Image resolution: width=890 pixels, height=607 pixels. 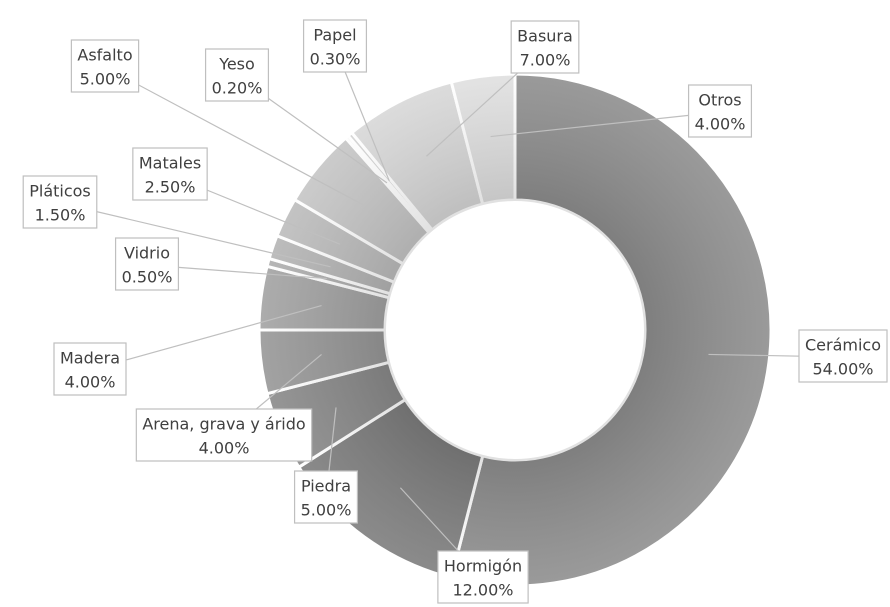 What do you see at coordinates (483, 566) in the screenshot?
I see `label-name: Hormigón` at bounding box center [483, 566].